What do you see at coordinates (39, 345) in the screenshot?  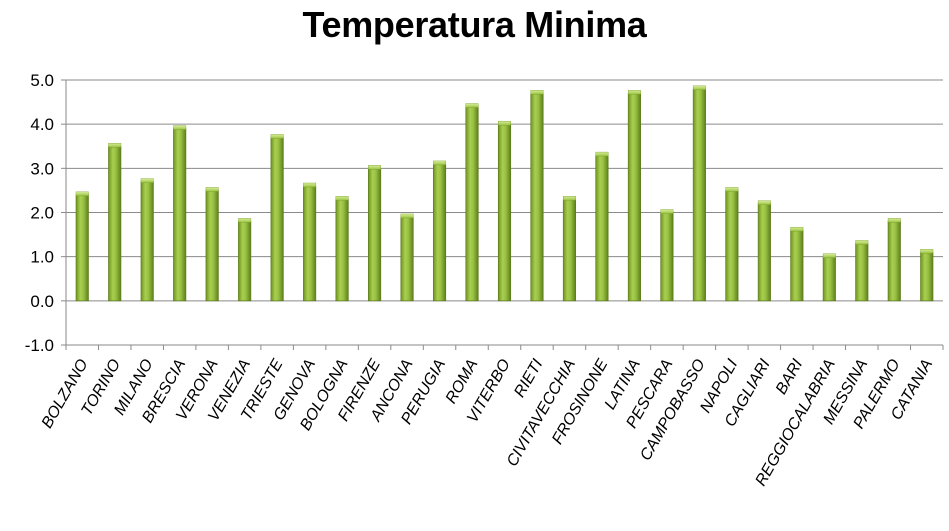 I see `y-tick-label: -1.0` at bounding box center [39, 345].